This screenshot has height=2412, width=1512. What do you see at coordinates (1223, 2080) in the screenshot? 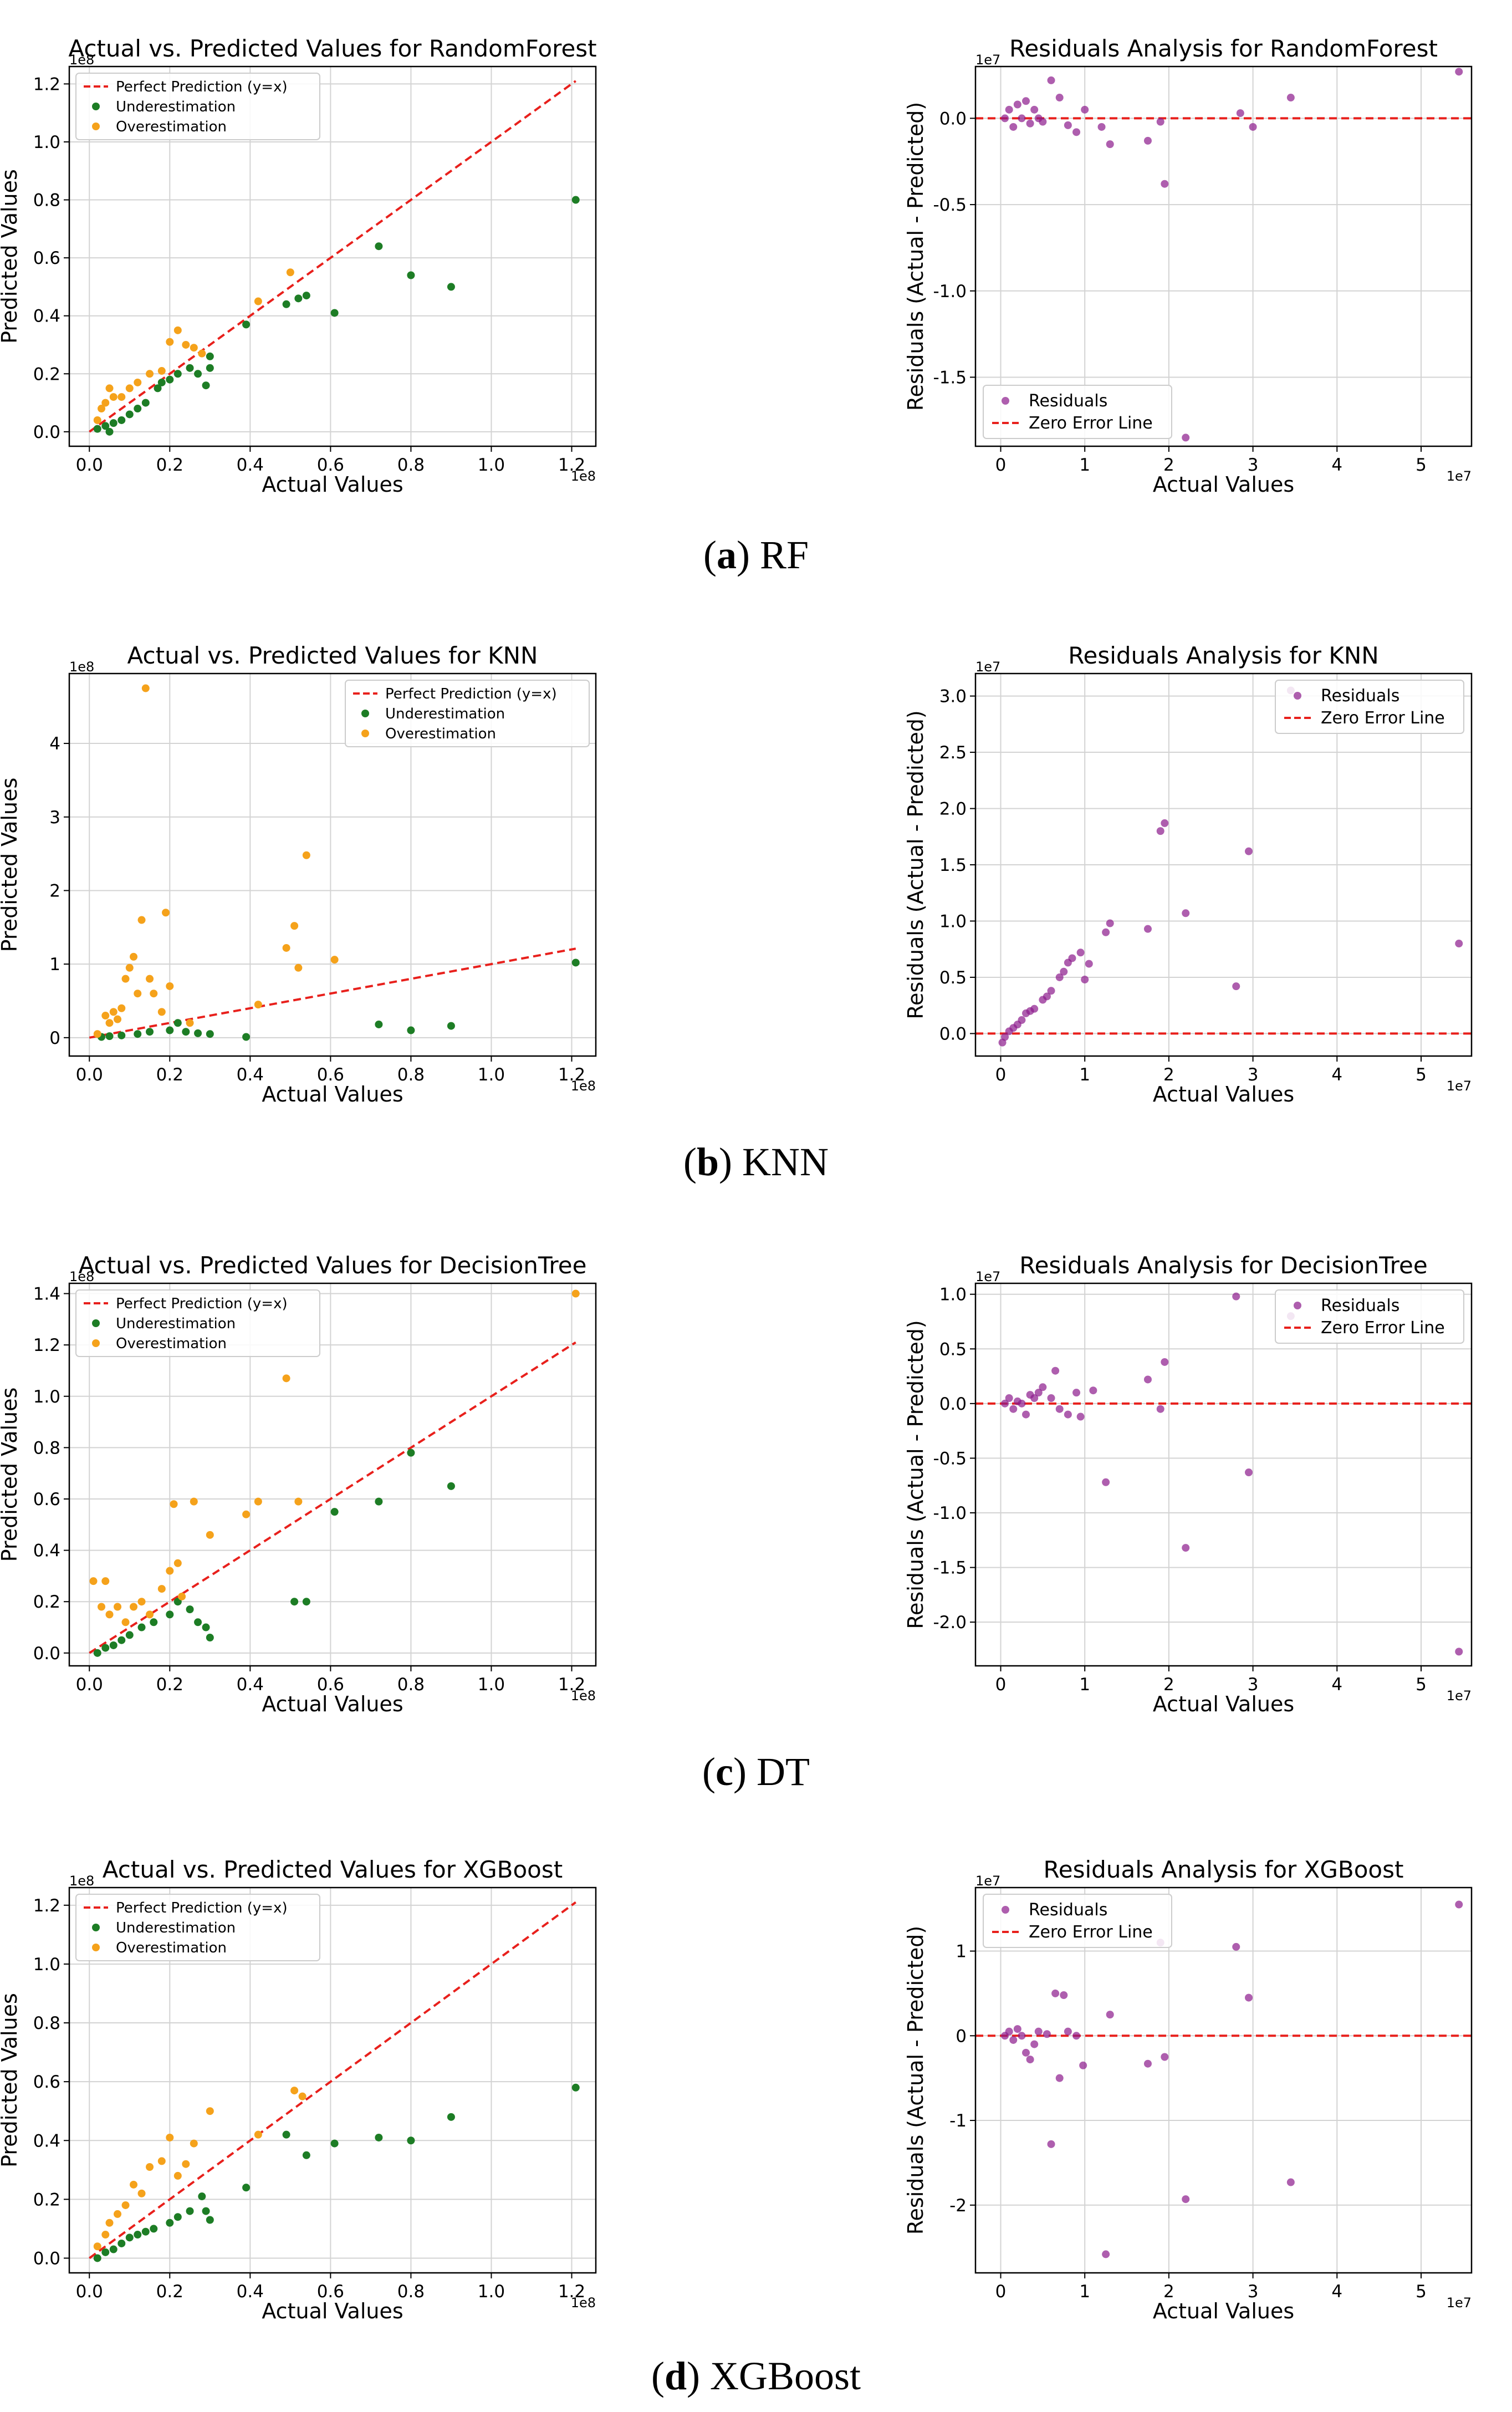
I see `plot-frame` at bounding box center [1223, 2080].